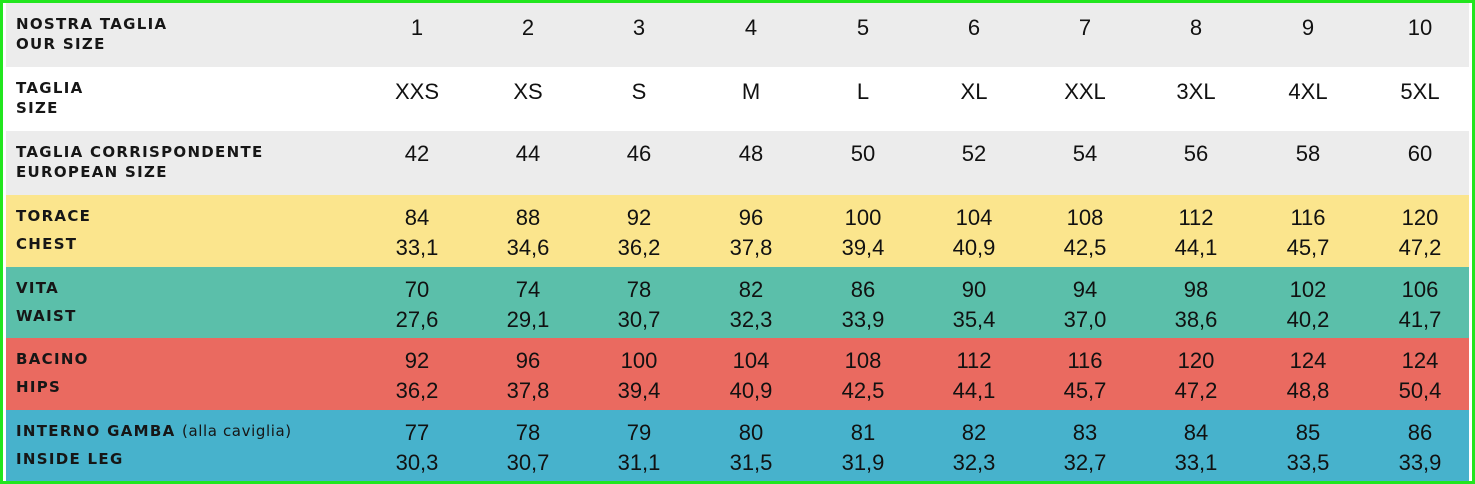 This screenshot has height=484, width=1475. I want to click on value-cm: 90, so click(974, 289).